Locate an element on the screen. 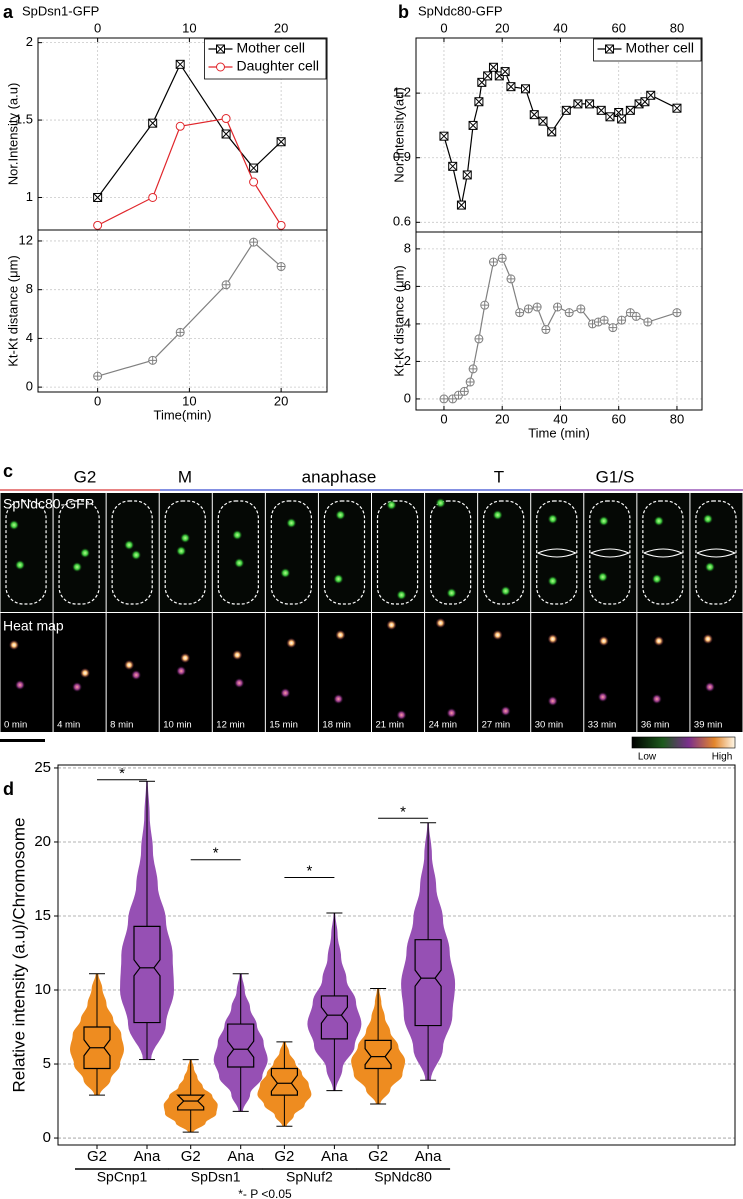 Image resolution: width=743 pixels, height=1199 pixels. x-tick-label: 10 is located at coordinates (189, 400).